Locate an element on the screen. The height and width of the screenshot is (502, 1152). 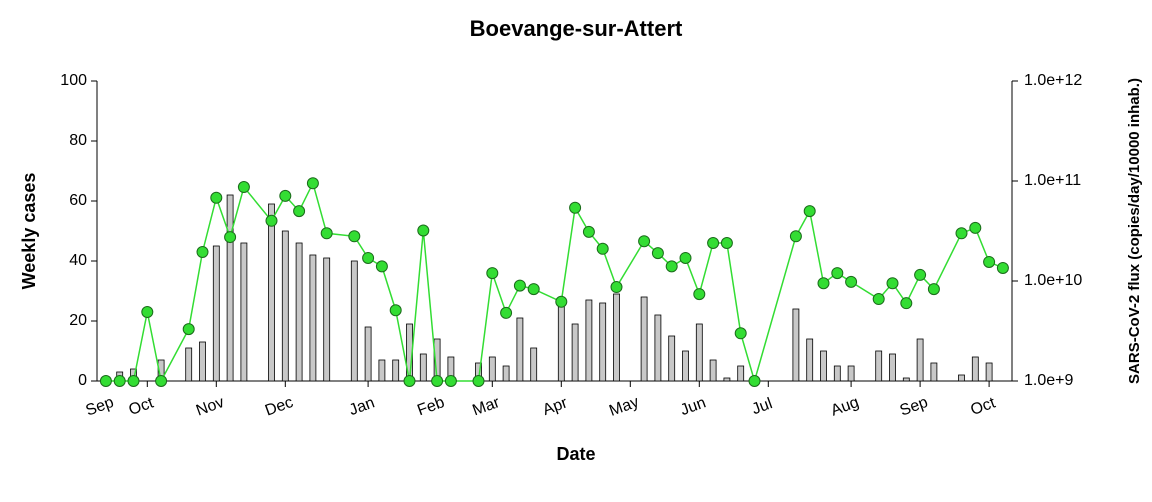
y-tick-label: 0 is located at coordinates (82, 380).